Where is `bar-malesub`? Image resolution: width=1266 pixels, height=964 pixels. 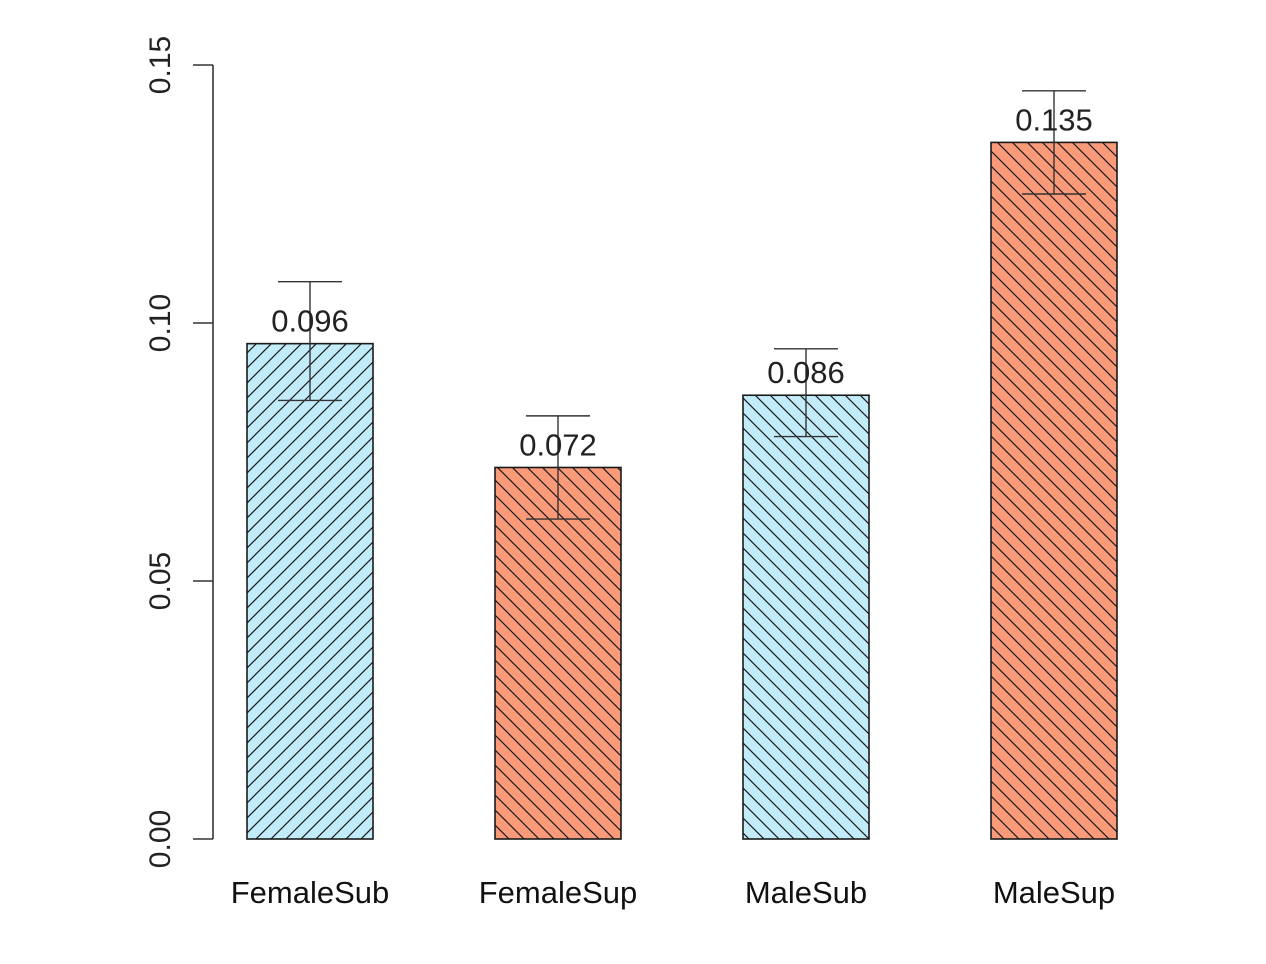 bar-malesub is located at coordinates (806, 617).